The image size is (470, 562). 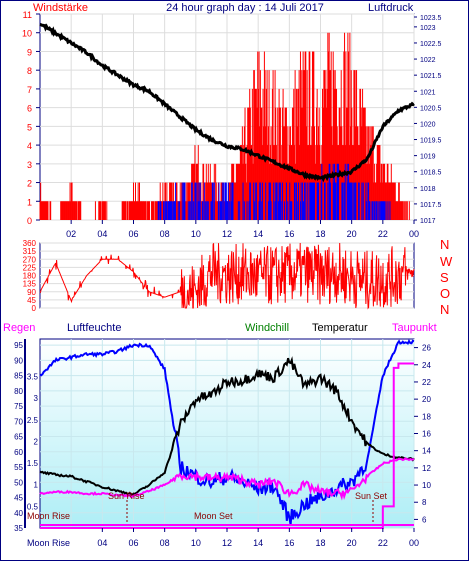 I want to click on temp-x-tick-label-8: 18, so click(x=320, y=543).